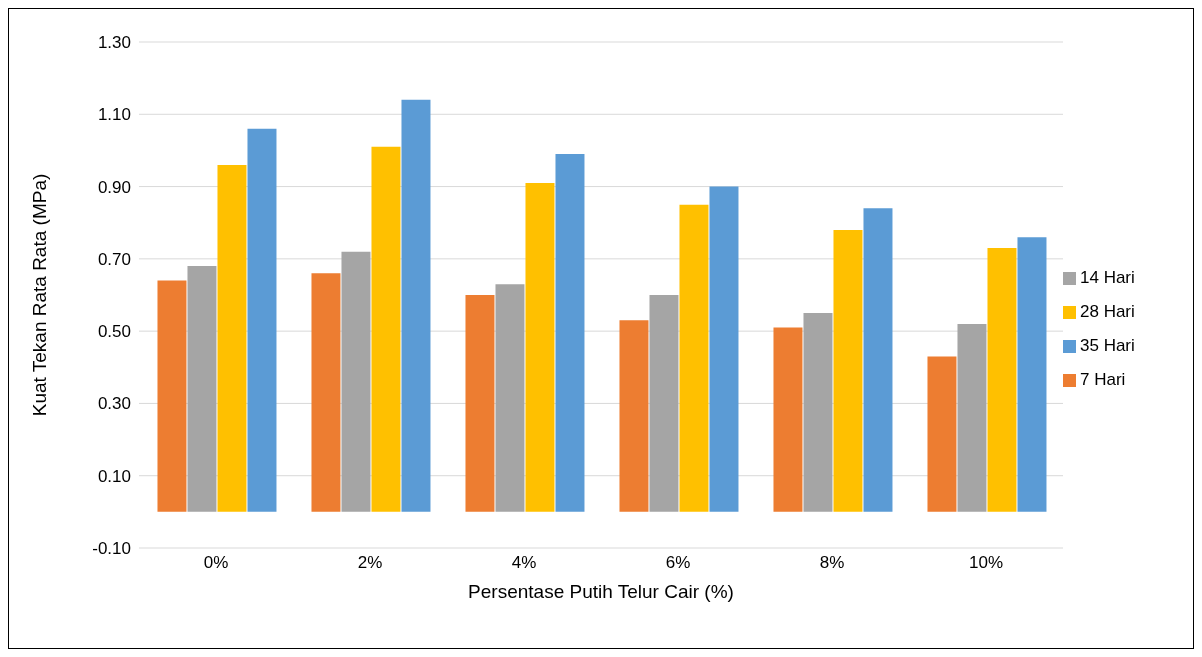 This screenshot has width=1202, height=657. Describe the element at coordinates (1103, 379) in the screenshot. I see `legend-label: 7 Hari` at that location.